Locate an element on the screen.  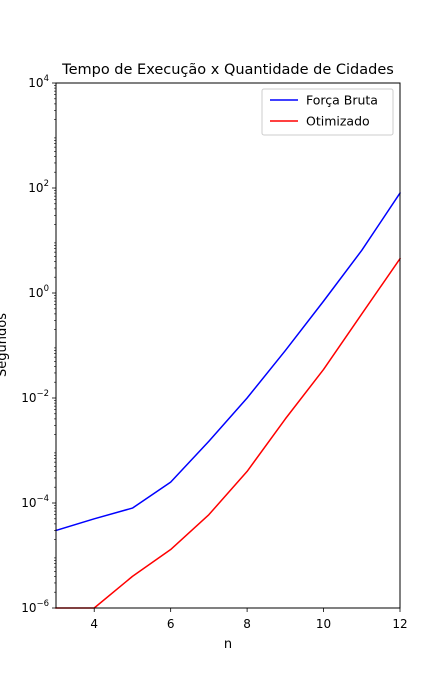
y-tick-label: 10⁻⁶ is located at coordinates (35, 607).